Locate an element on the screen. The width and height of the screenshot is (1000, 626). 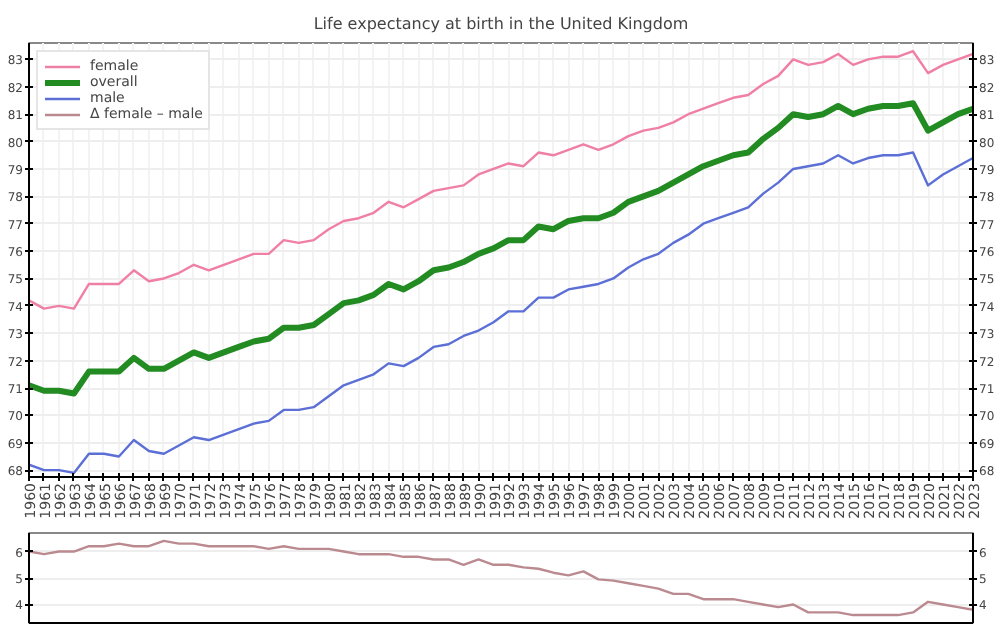
line-series is located at coordinates (501, 578).